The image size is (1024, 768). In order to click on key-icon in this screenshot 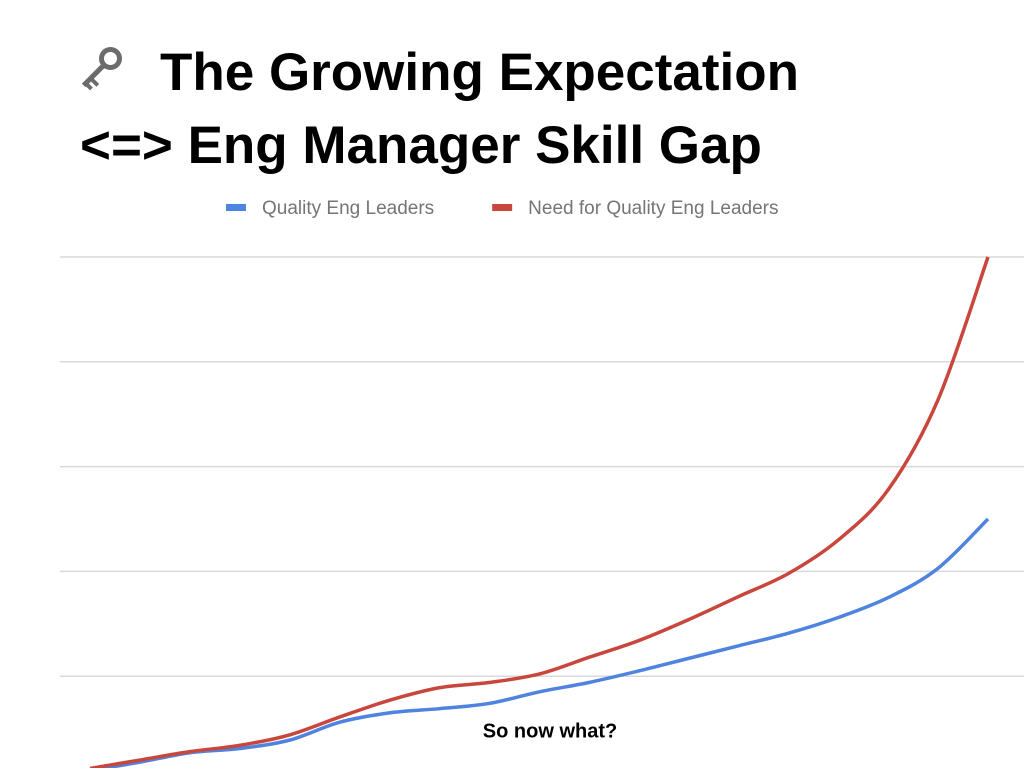, I will do `click(101, 69)`.